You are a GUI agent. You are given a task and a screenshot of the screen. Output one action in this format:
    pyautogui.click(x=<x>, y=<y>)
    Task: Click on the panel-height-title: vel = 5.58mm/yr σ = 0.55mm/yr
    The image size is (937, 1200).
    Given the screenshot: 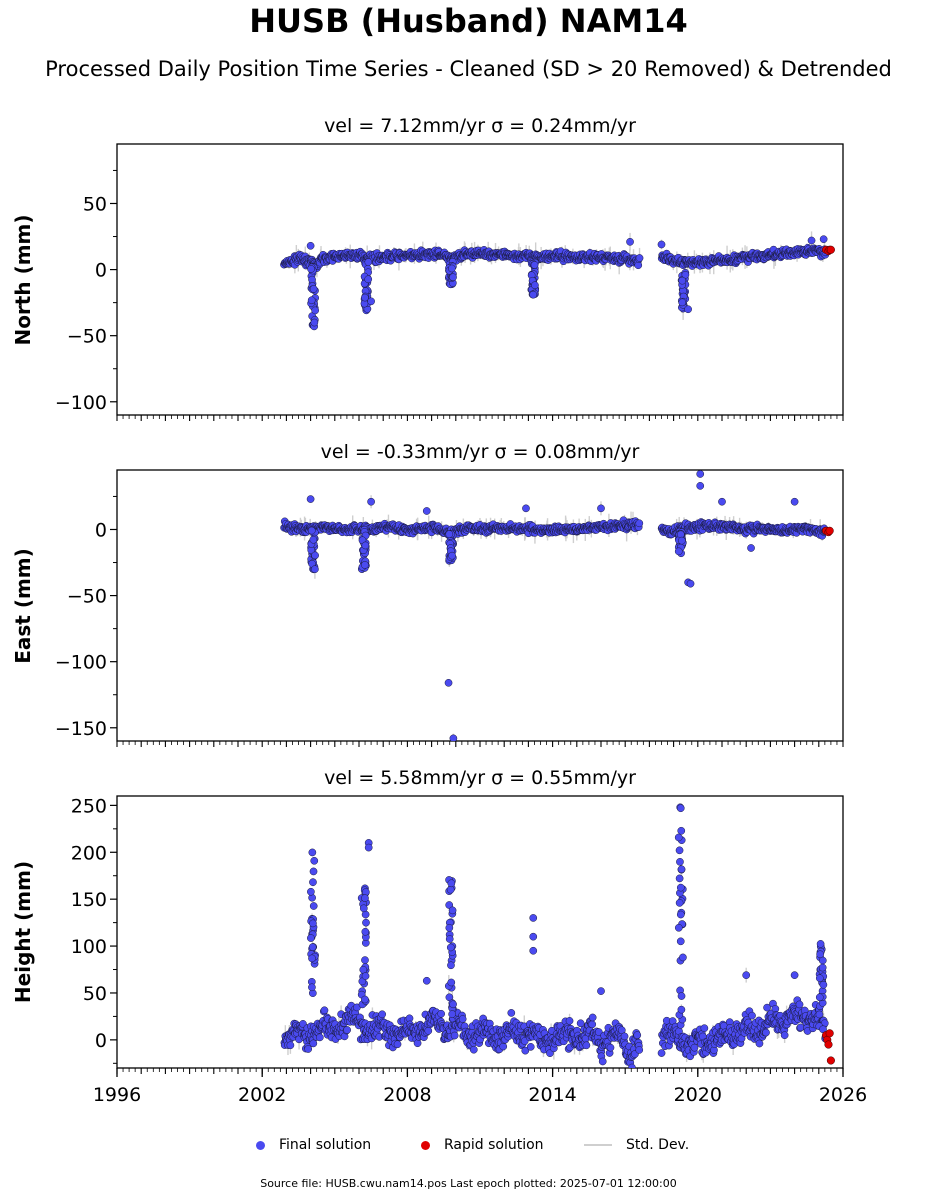 What is the action you would take?
    pyautogui.click(x=480, y=778)
    